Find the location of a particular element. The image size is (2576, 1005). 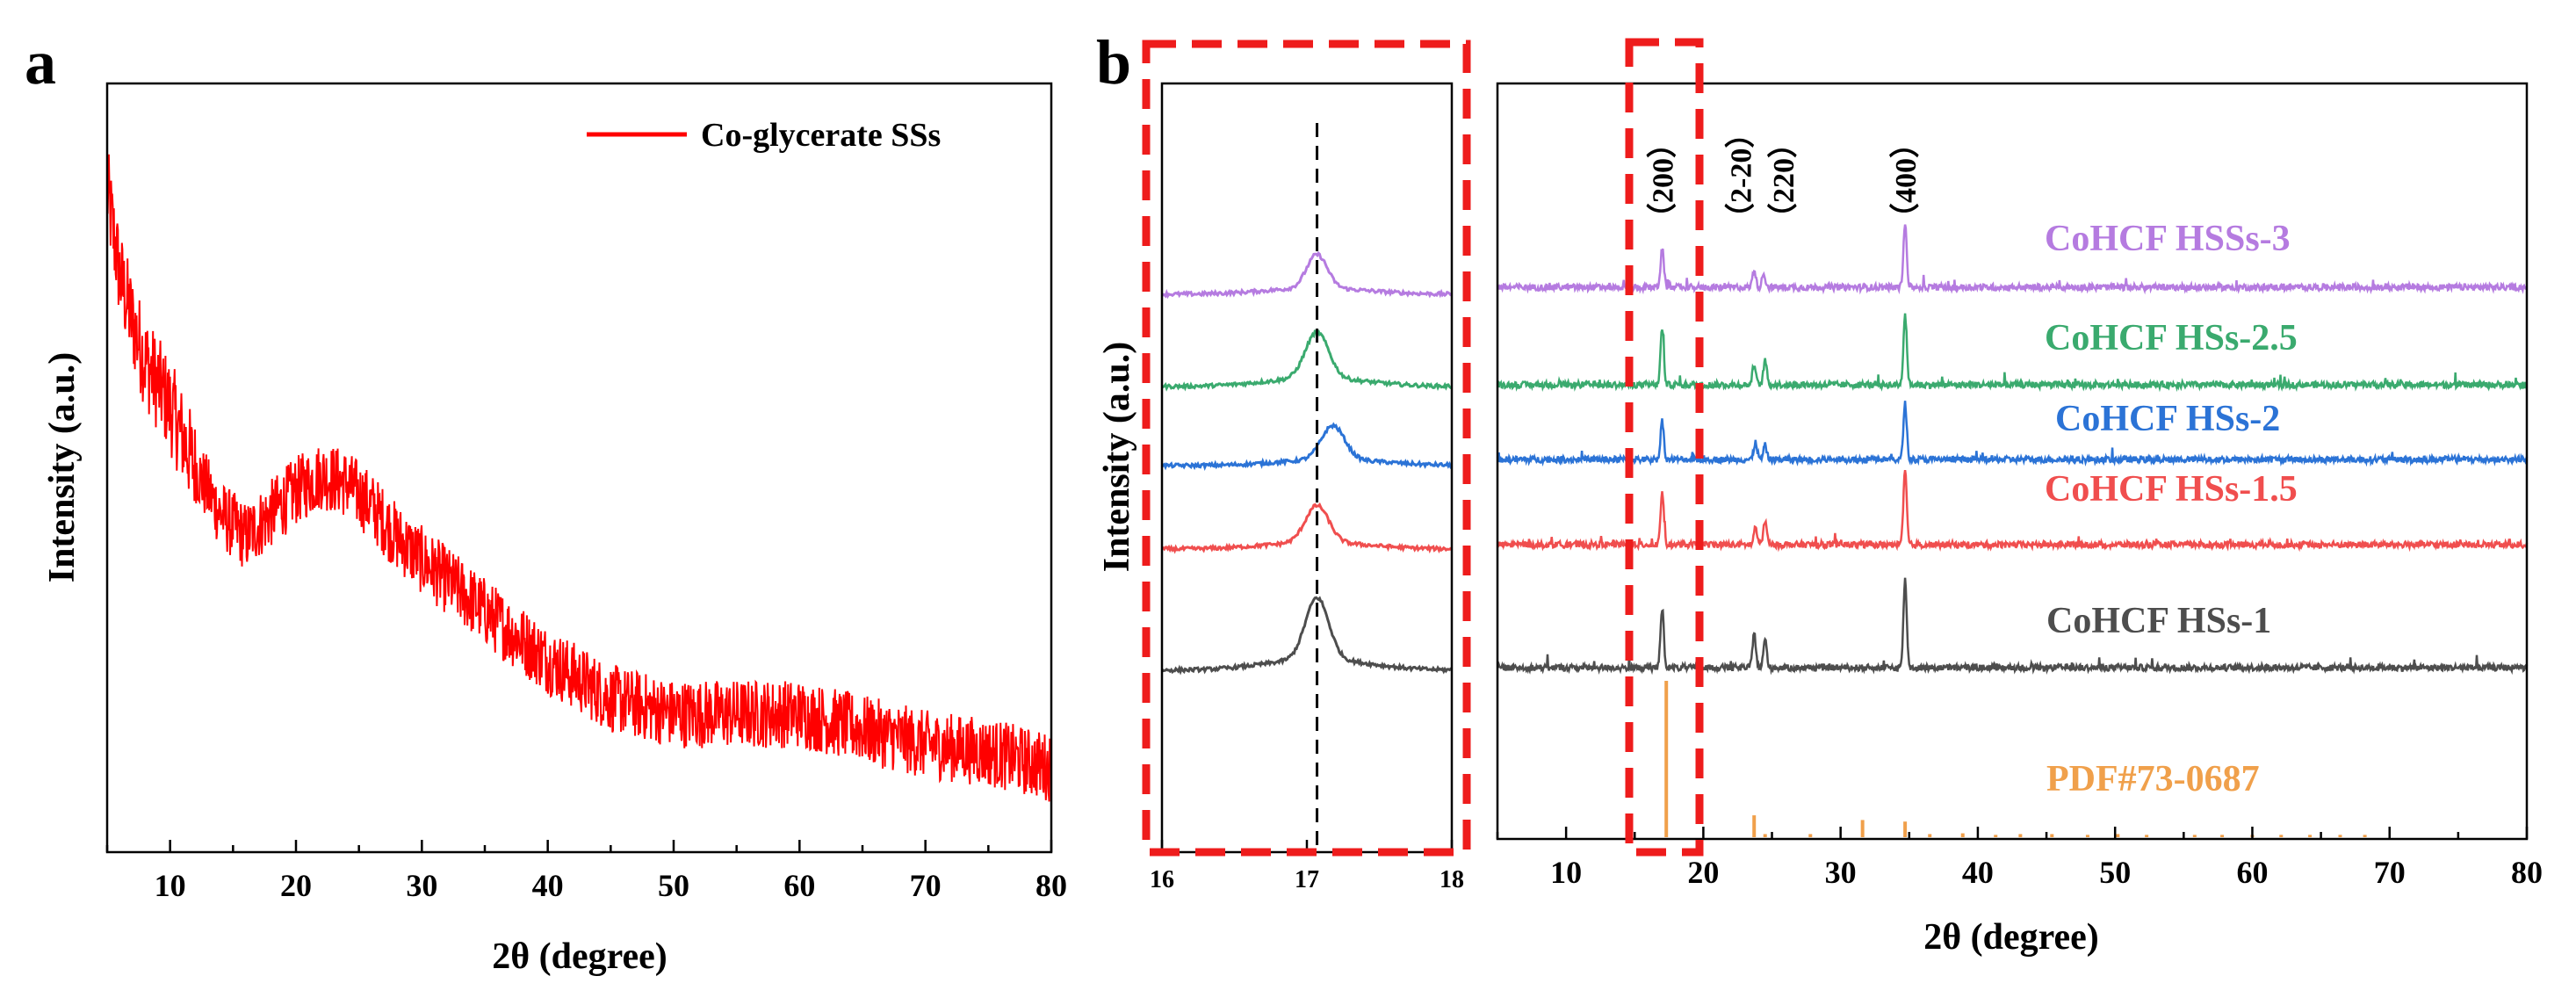

peak-label: （2-20） is located at coordinates (1741, 176).